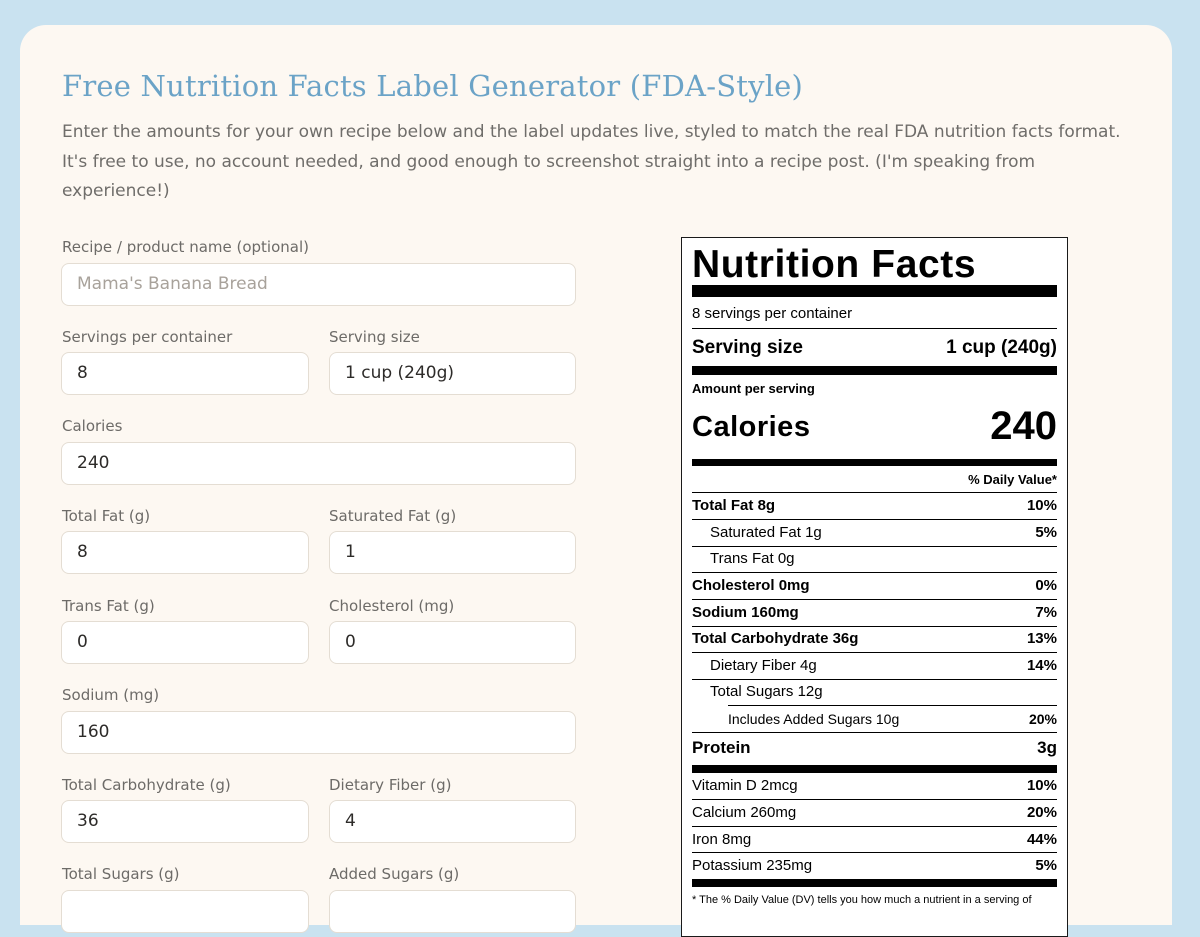 The width and height of the screenshot is (1200, 937). I want to click on iron-row: Iron 8mg 44%, so click(874, 840).